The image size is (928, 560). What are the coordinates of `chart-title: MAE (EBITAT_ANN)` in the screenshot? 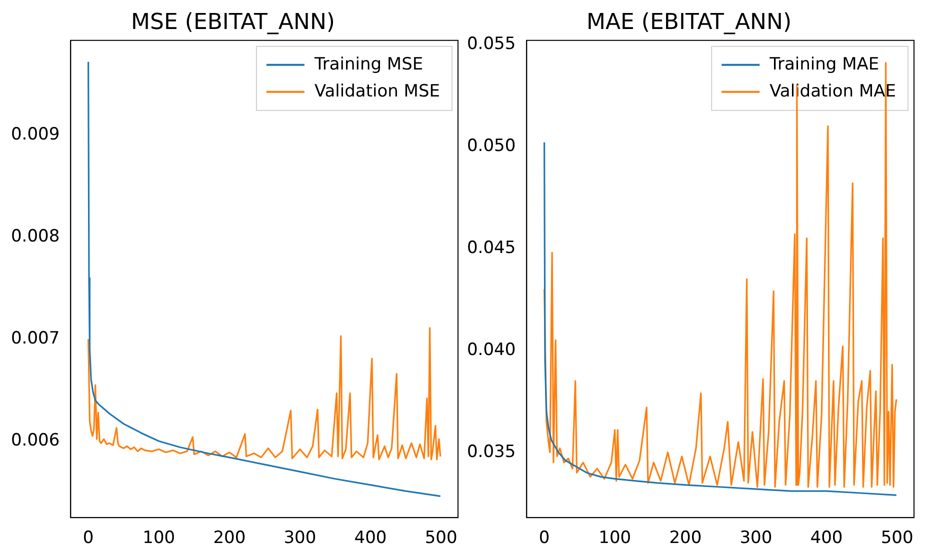 It's located at (689, 22).